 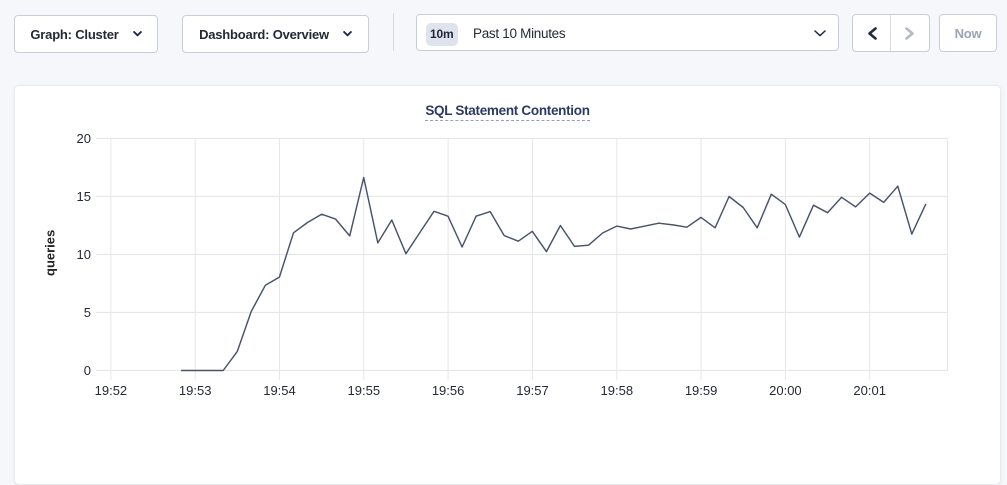 What do you see at coordinates (701, 390) in the screenshot?
I see `svg-text: 19:59` at bounding box center [701, 390].